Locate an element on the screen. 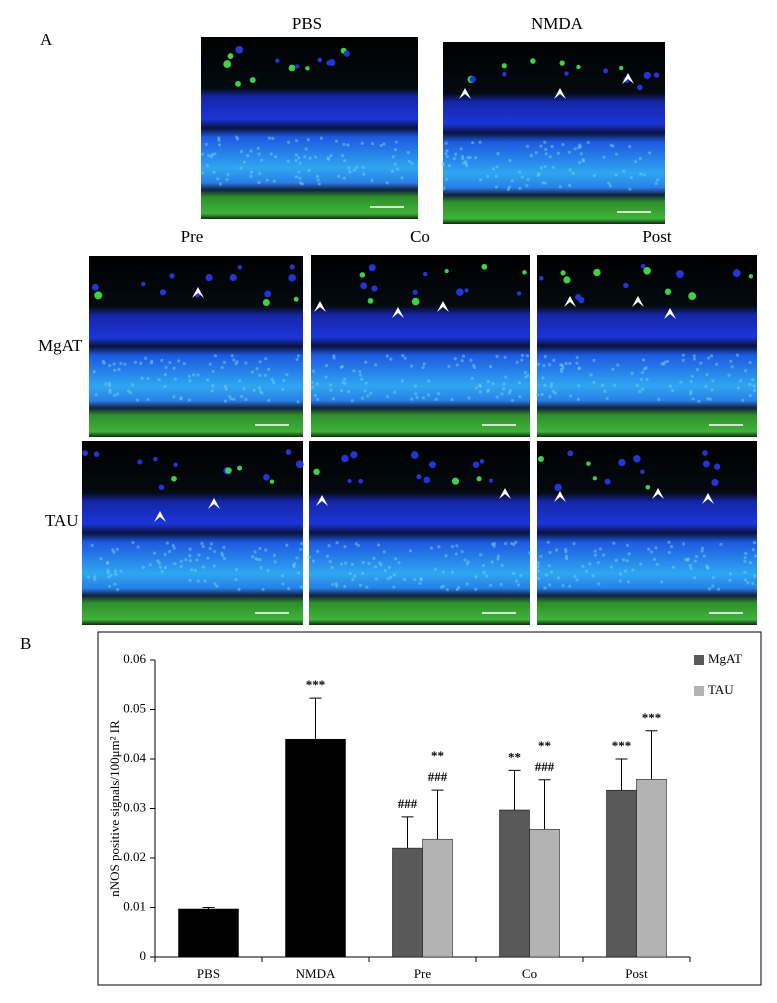 The height and width of the screenshot is (1003, 777). column-label: Pre is located at coordinates (192, 236).